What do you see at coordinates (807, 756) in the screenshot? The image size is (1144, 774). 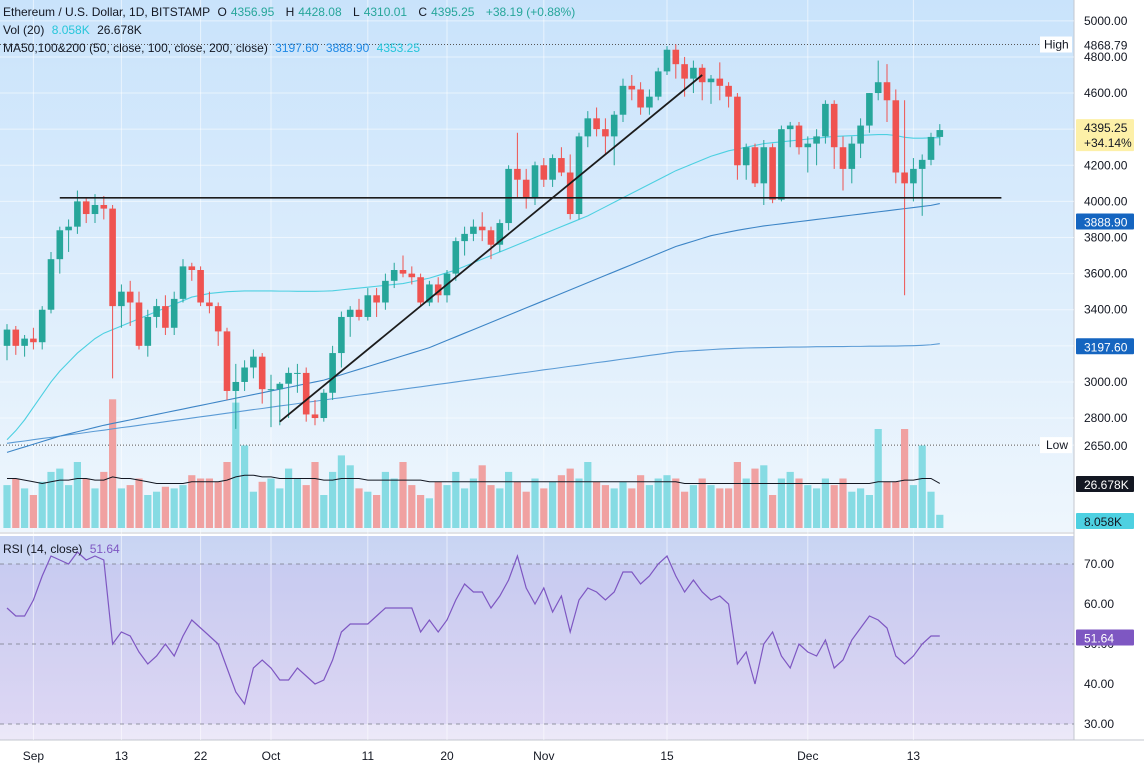 I see `time-tick-label: Dec` at bounding box center [807, 756].